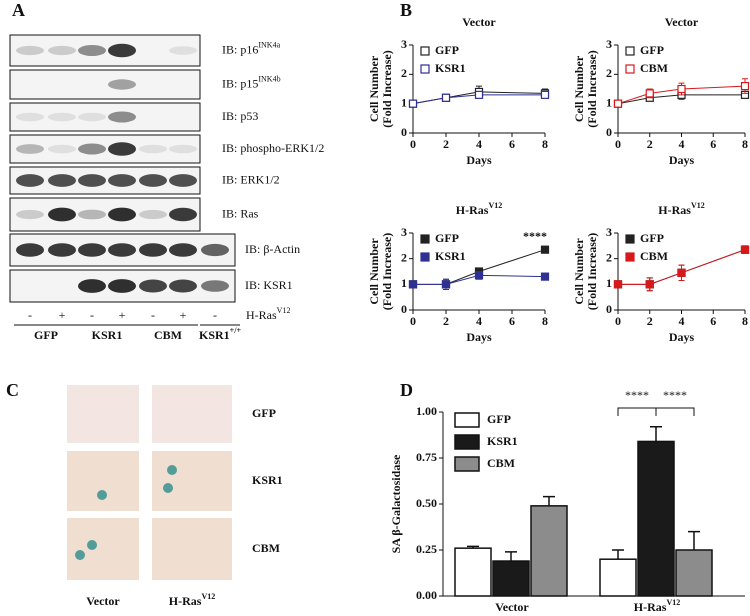  I want to click on blot-label-text: IB: phospho-ERK1/2, so click(273, 148).